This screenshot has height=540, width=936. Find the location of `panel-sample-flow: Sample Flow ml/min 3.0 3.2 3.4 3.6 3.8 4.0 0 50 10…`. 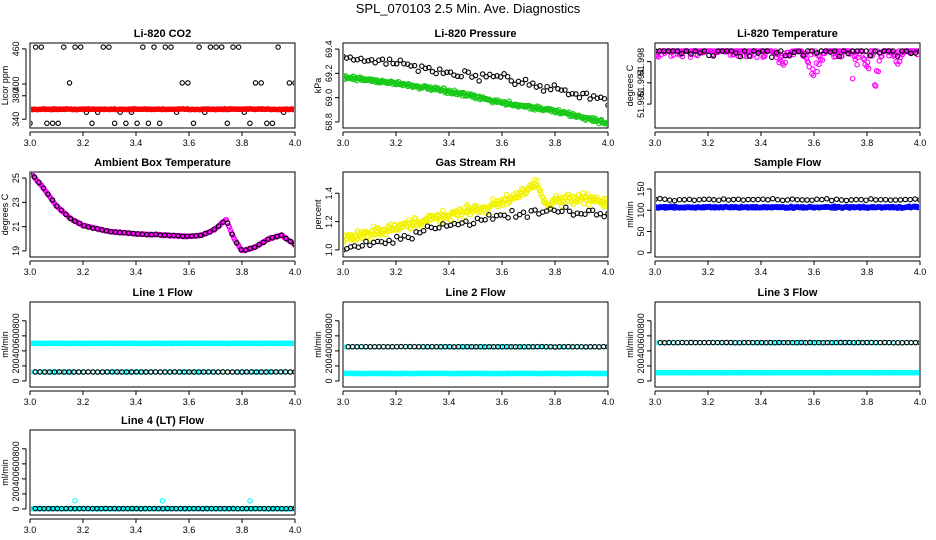

panel-sample-flow: Sample Flow ml/min 3.0 3.2 3.4 3.6 3.8 4.0 0 50 10… is located at coordinates (775, 217).